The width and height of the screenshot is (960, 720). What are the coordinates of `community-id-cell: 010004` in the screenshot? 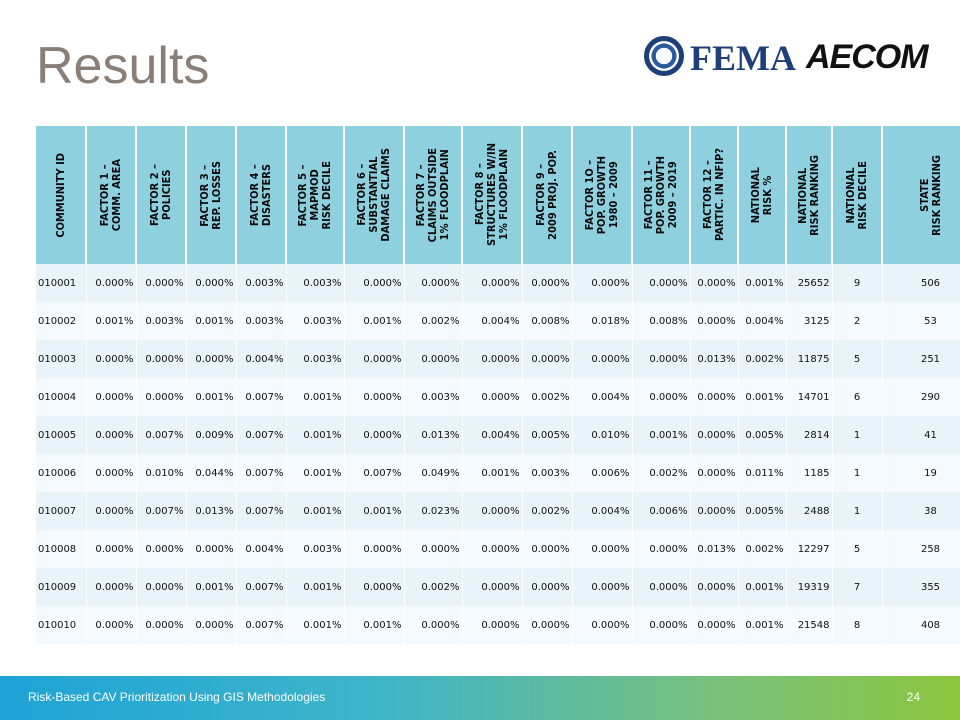 It's located at (61, 397).